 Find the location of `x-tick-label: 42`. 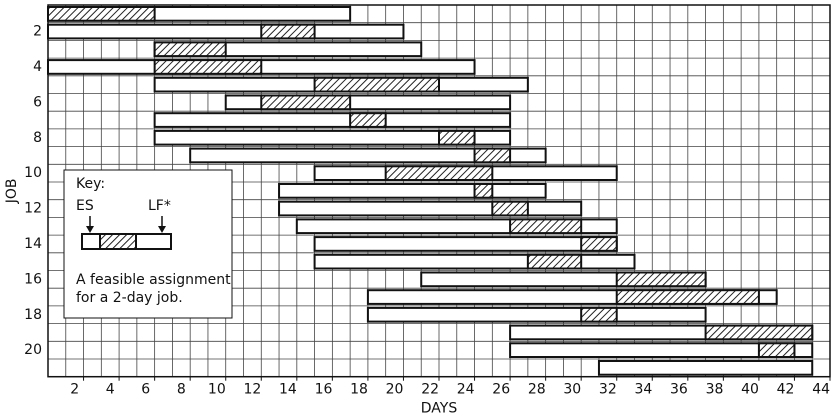

x-tick-label: 42 is located at coordinates (786, 390).